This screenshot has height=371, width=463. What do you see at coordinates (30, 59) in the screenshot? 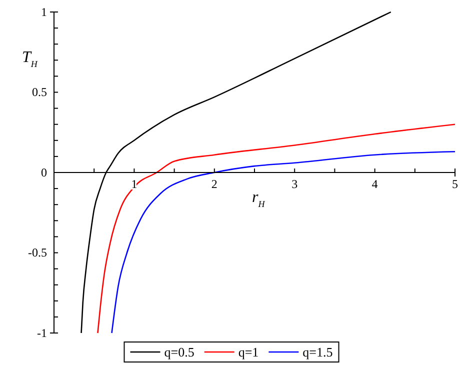
I see `y-axis-title: T$_{H}$` at bounding box center [30, 59].